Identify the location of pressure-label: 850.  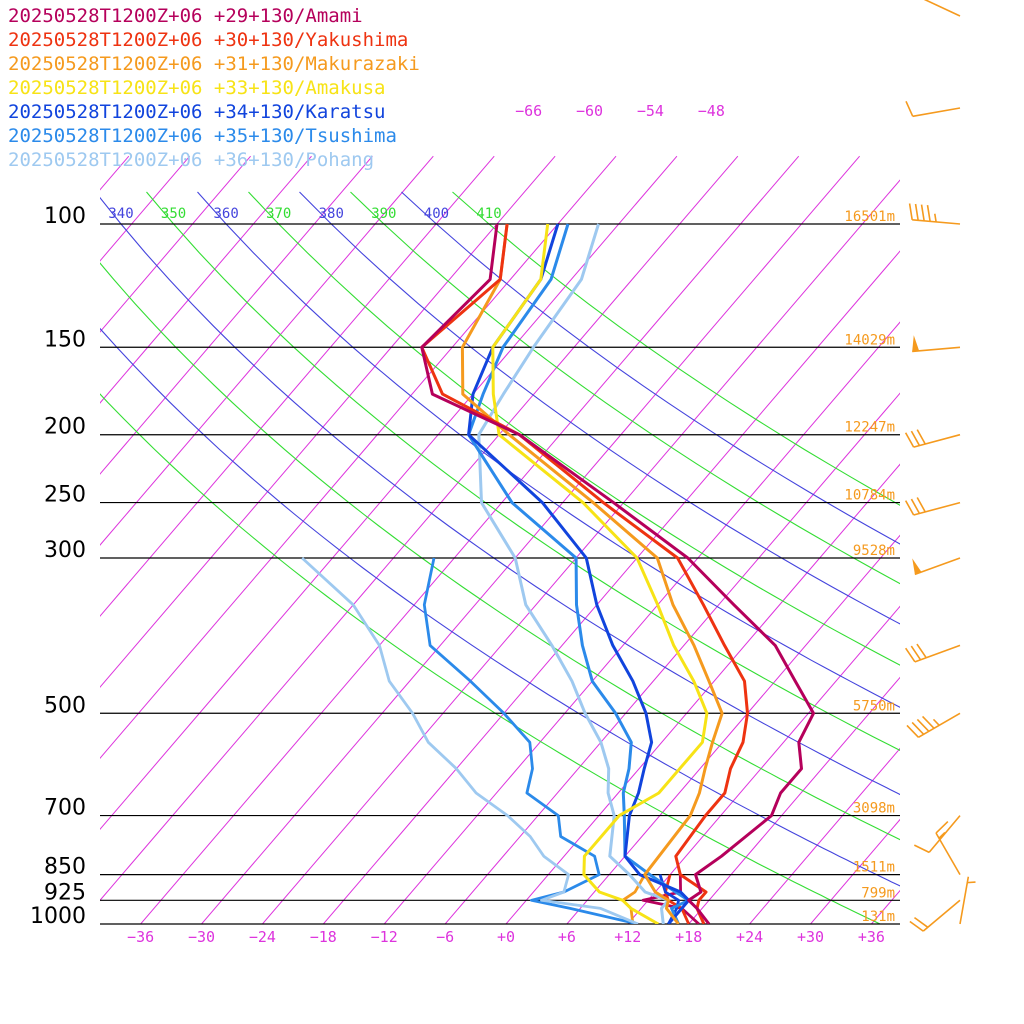
(65, 867).